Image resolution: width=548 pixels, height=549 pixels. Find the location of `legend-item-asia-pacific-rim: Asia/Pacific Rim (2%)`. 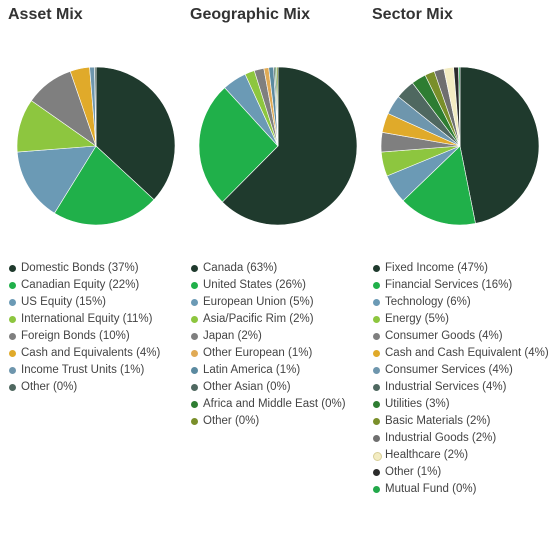

legend-item-asia-pacific-rim: Asia/Pacific Rim (2%) is located at coordinates (280, 319).